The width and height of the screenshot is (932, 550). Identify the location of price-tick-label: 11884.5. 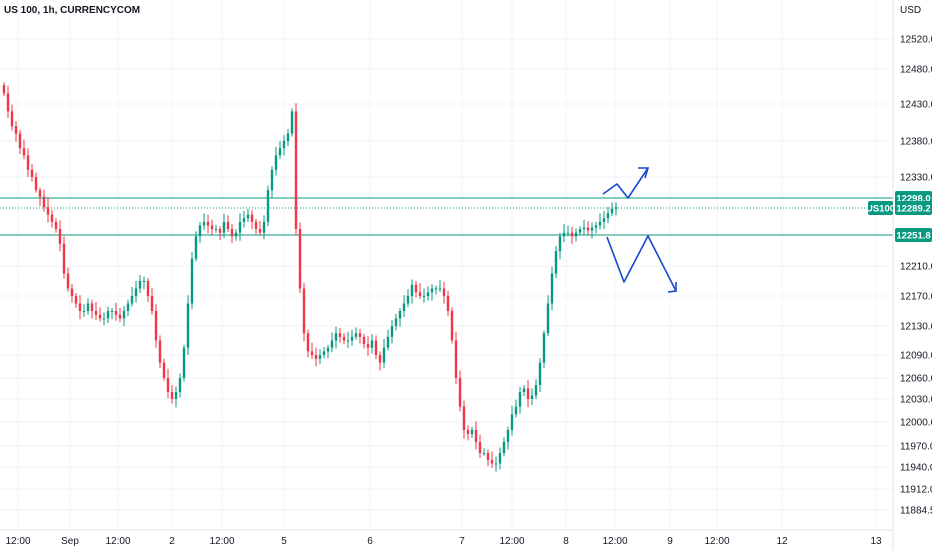
(916, 511).